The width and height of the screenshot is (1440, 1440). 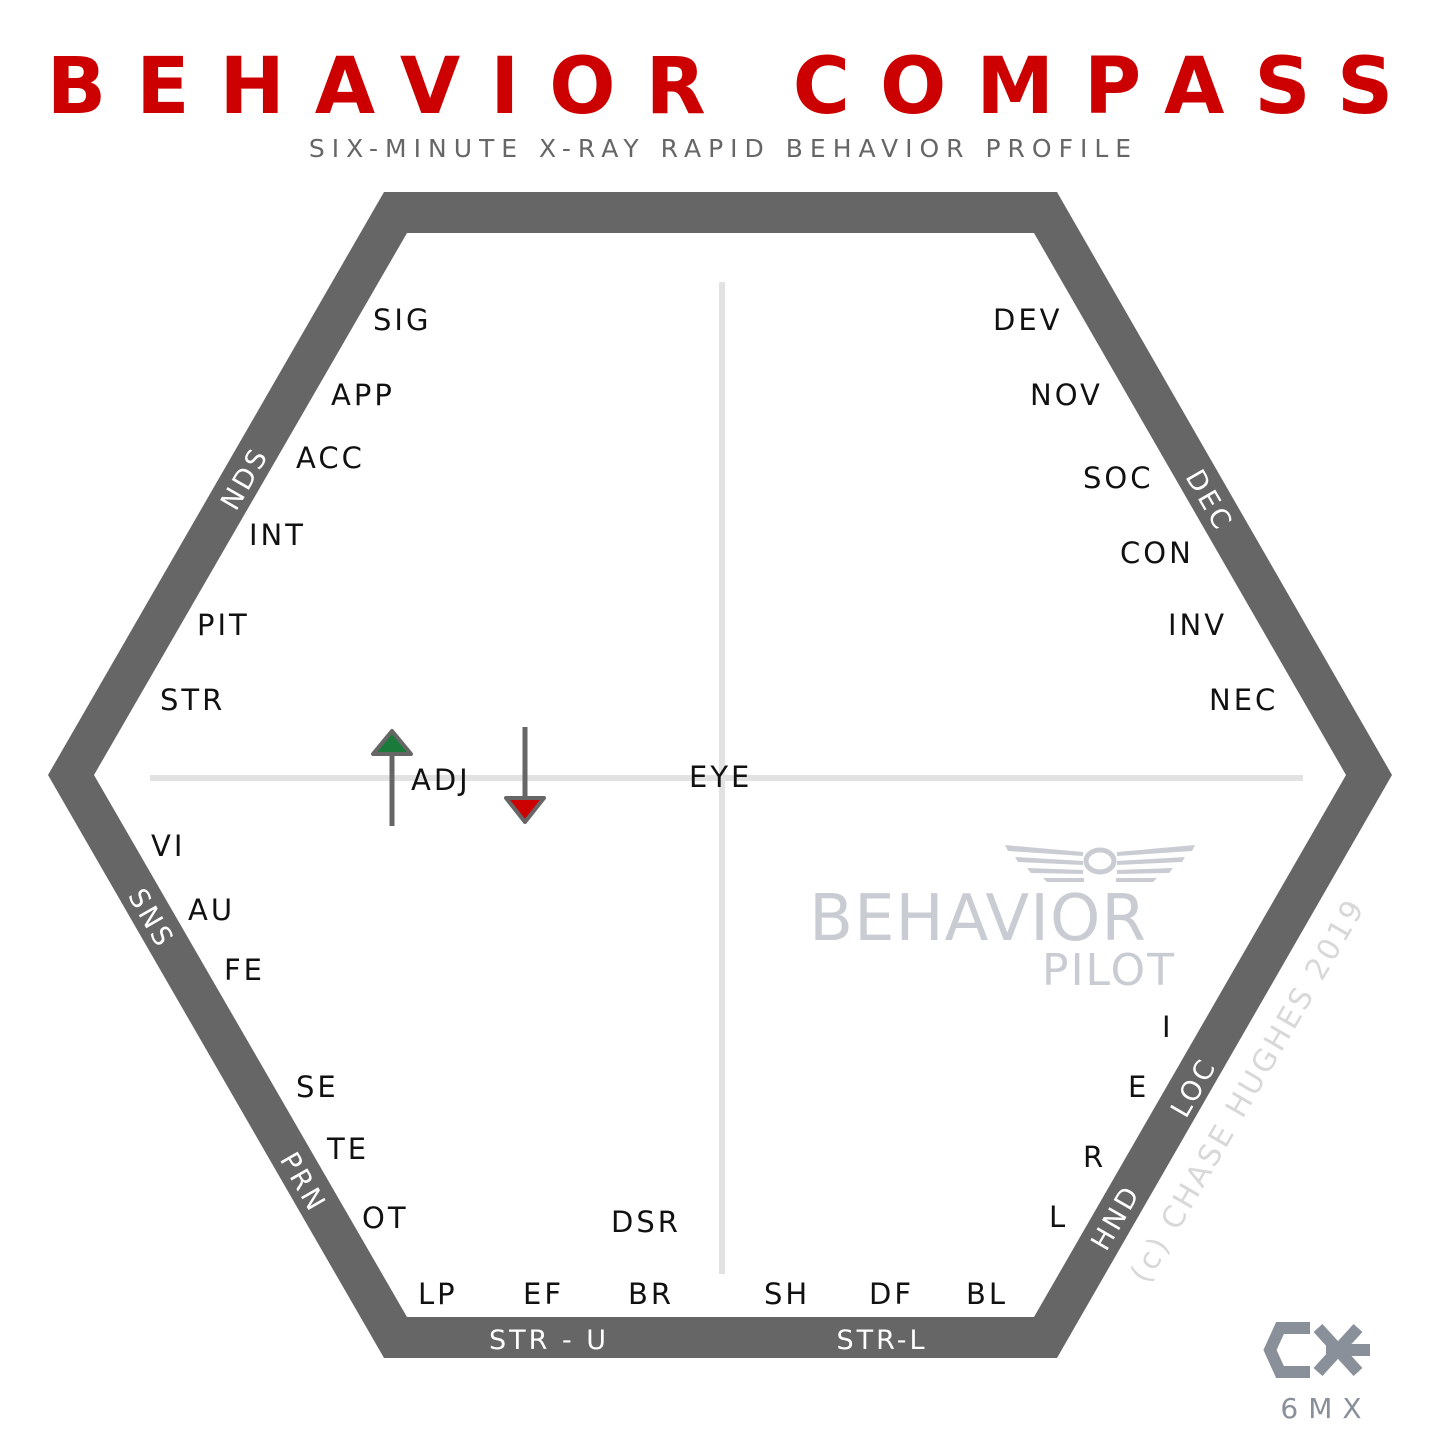 I want to click on label-bl: BL, so click(x=987, y=1294).